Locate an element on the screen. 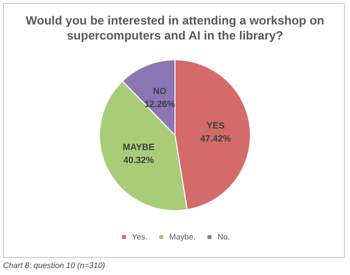  data-label: MAYBE 40.32% is located at coordinates (138, 153).